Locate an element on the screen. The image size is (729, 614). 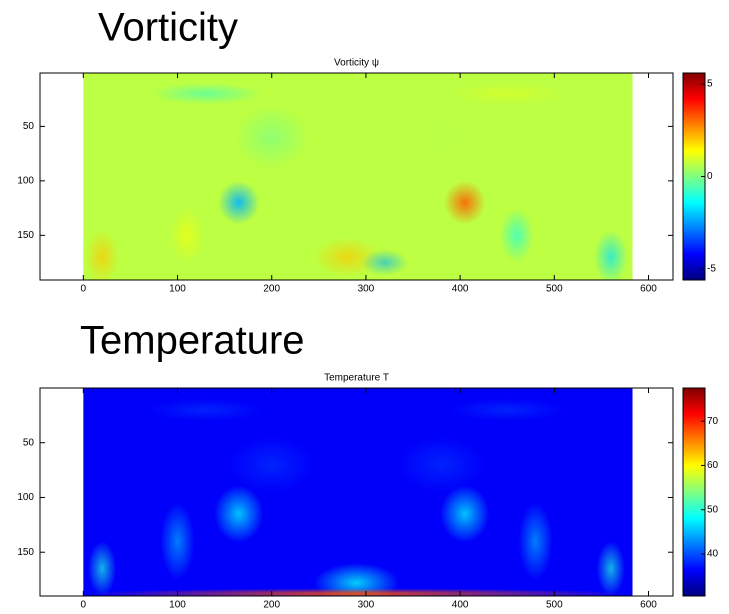
colorbar is located at coordinates (694, 492).